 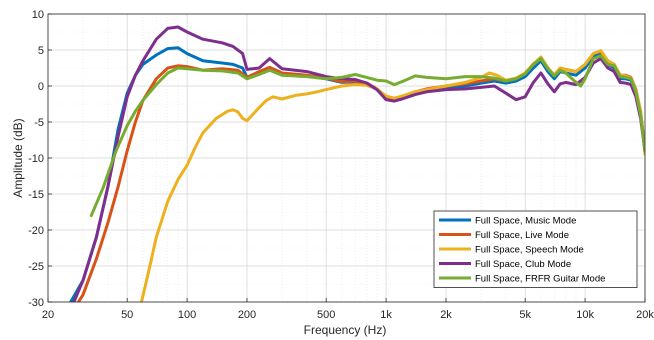 I want to click on legend-item: Full Space, Live Mode, so click(x=504, y=235).